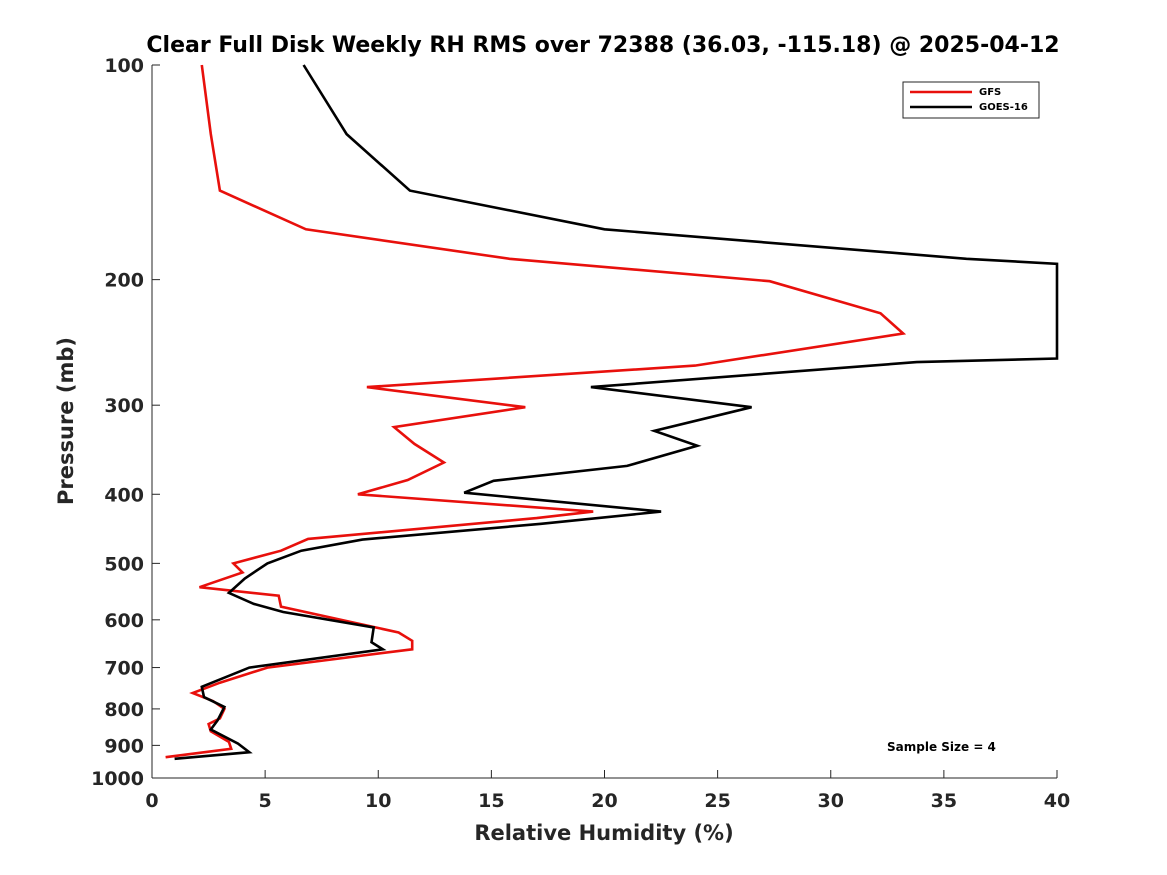 The height and width of the screenshot is (875, 1167). Describe the element at coordinates (603, 833) in the screenshot. I see `x-axis-label: Relative Humidity (%)` at that location.